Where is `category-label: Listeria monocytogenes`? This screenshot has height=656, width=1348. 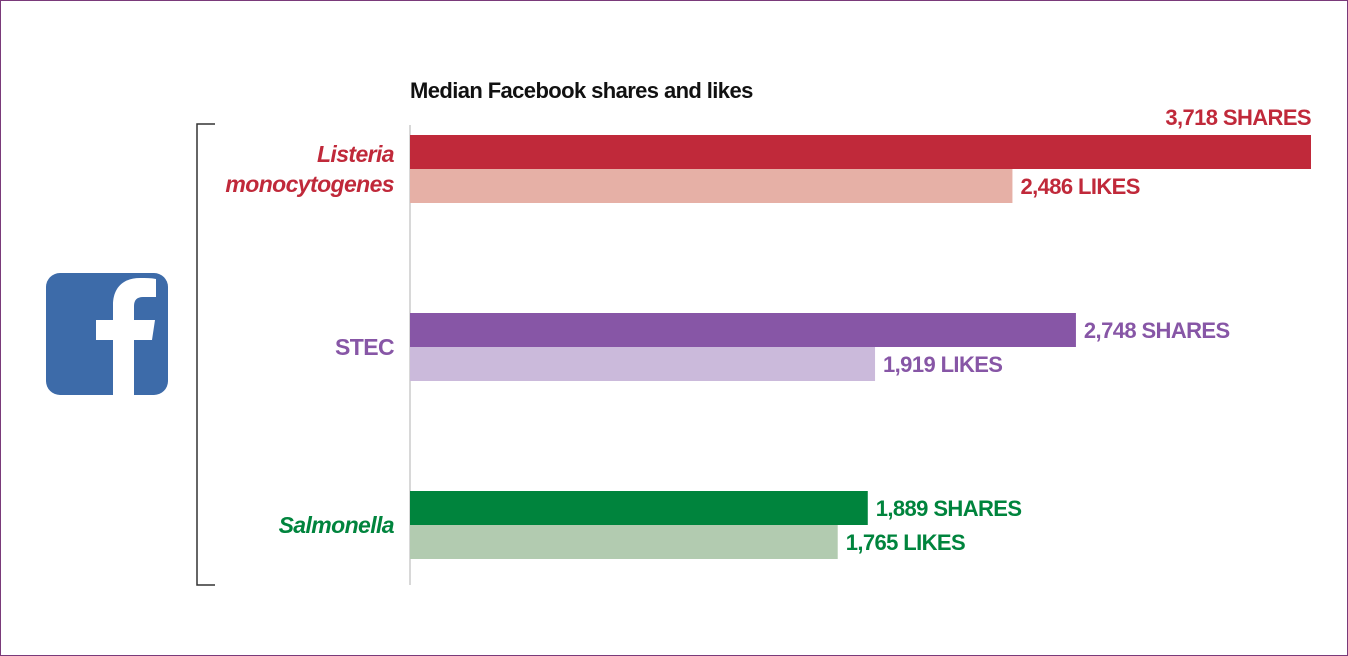 category-label: Listeria monocytogenes is located at coordinates (309, 169).